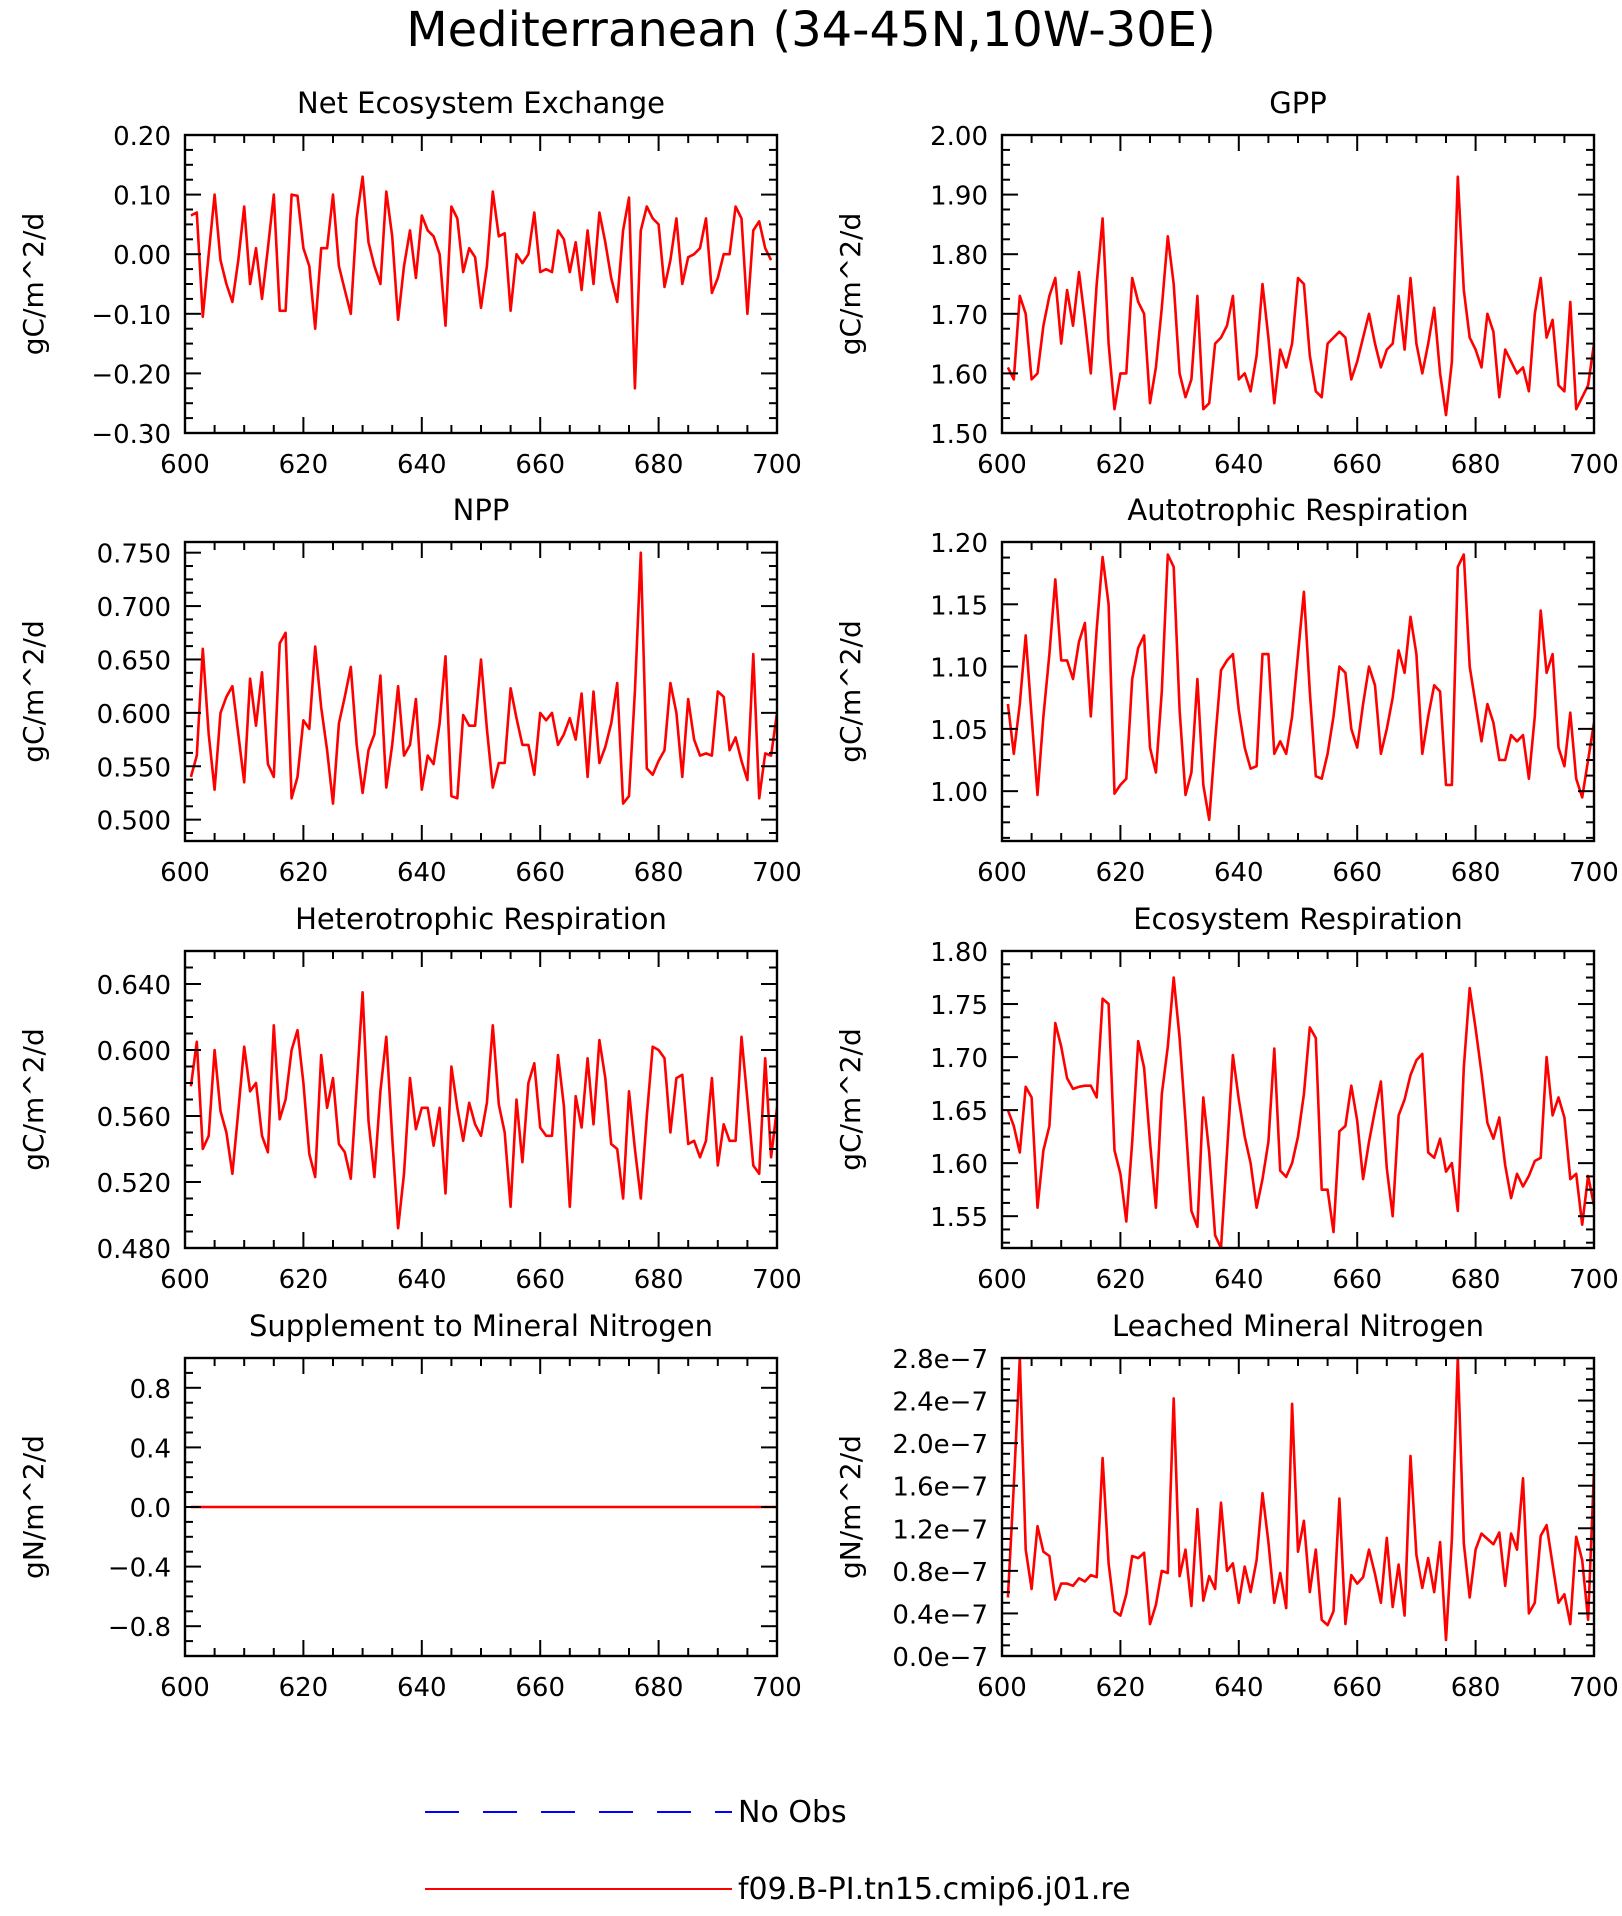 The height and width of the screenshot is (1916, 1622). I want to click on y-tick-label: −0.4, so click(139, 1569).